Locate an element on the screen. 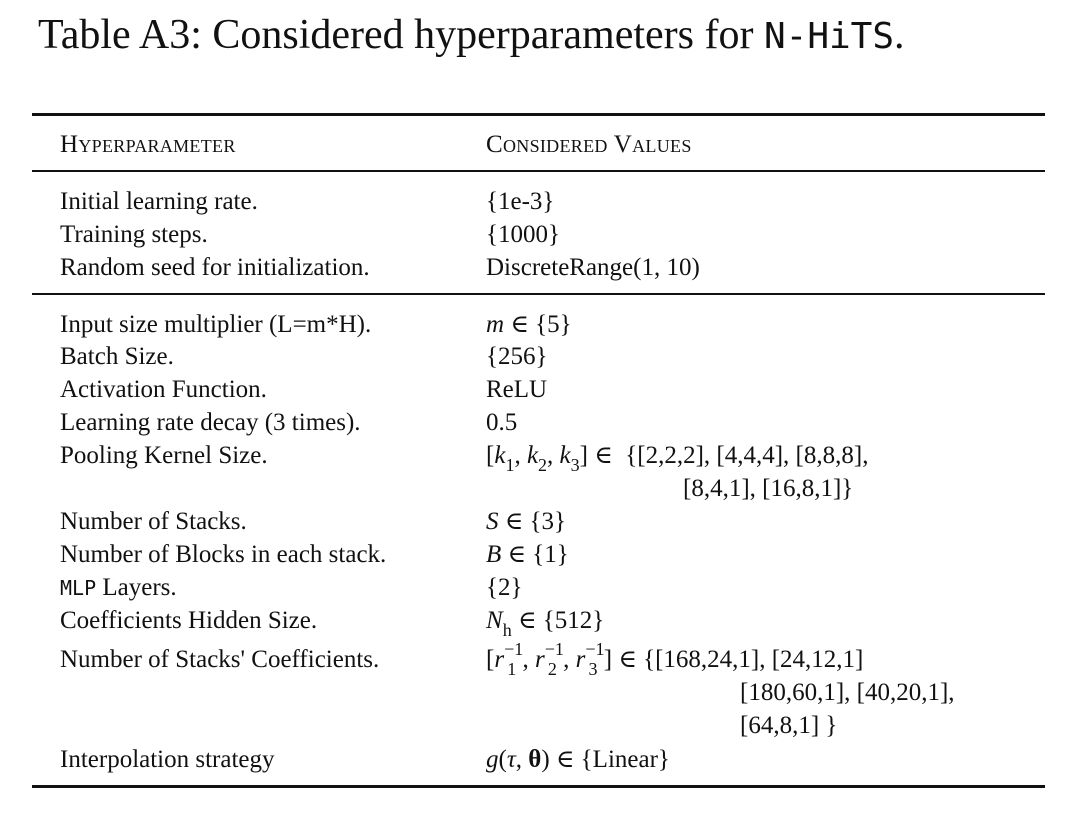  param-initial-learning-rate: Initial learning rate. is located at coordinates (159, 201).